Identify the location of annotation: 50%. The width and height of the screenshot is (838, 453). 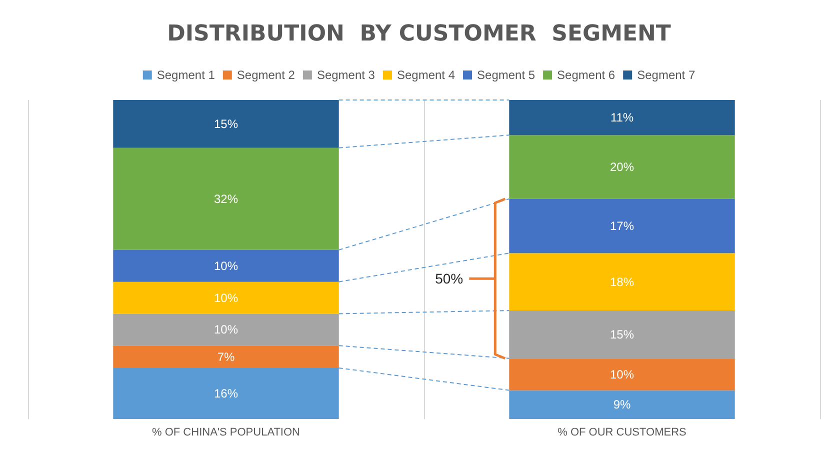
(449, 278).